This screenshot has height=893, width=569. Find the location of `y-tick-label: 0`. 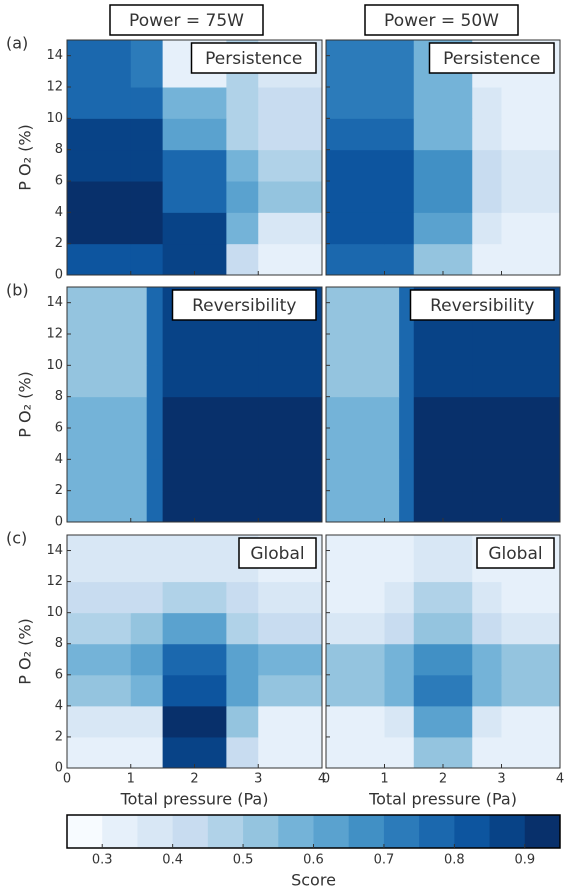

y-tick-label: 0 is located at coordinates (59, 275).